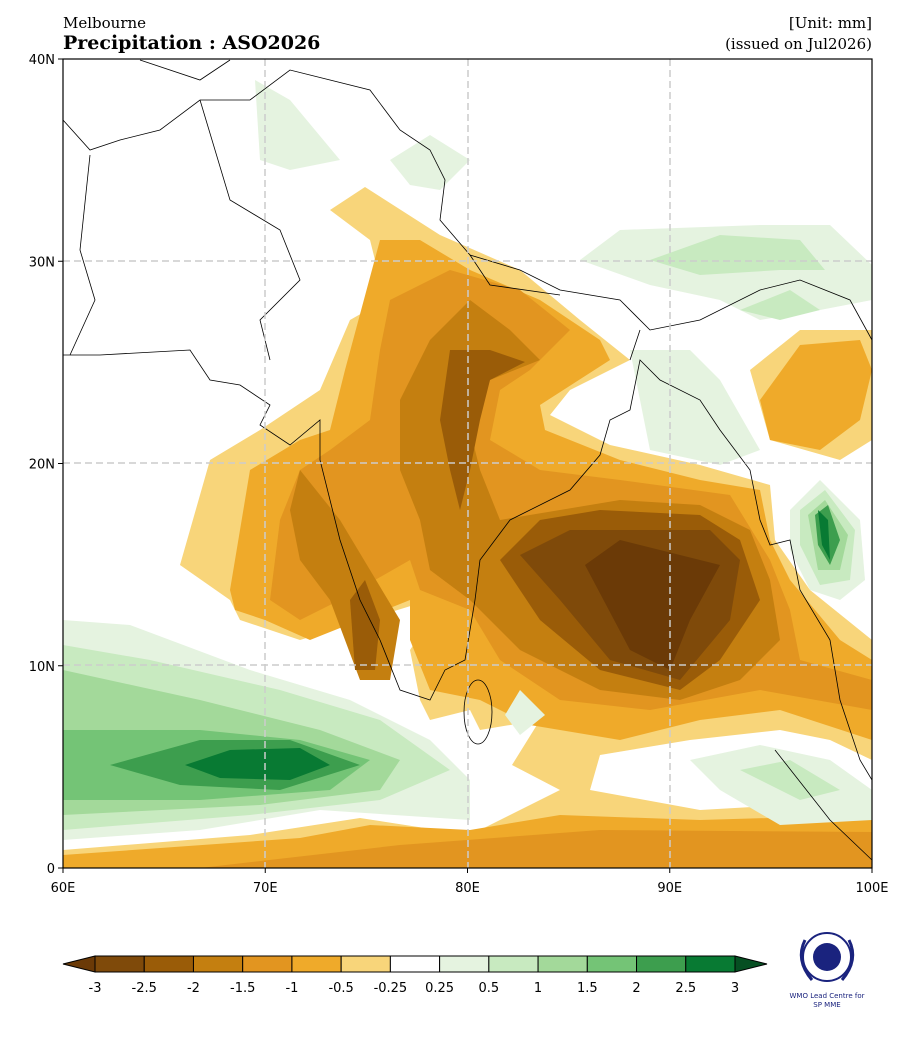 This screenshot has height=1040, width=908. What do you see at coordinates (439, 988) in the screenshot?
I see `colorbar-label: 0.25` at bounding box center [439, 988].